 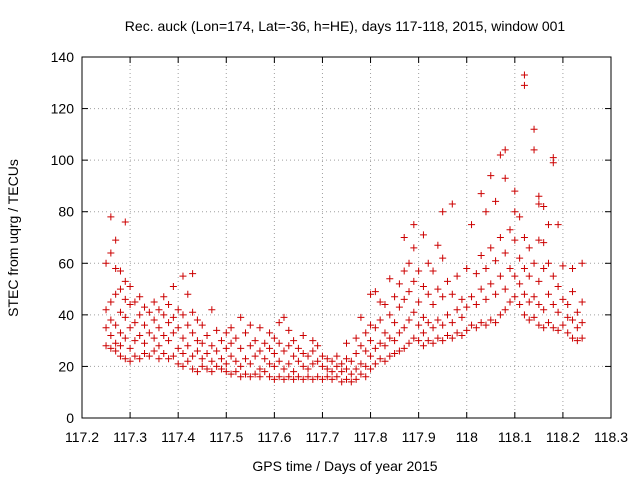 What do you see at coordinates (274, 437) in the screenshot?
I see `x-tick-label: 117.6` at bounding box center [274, 437].